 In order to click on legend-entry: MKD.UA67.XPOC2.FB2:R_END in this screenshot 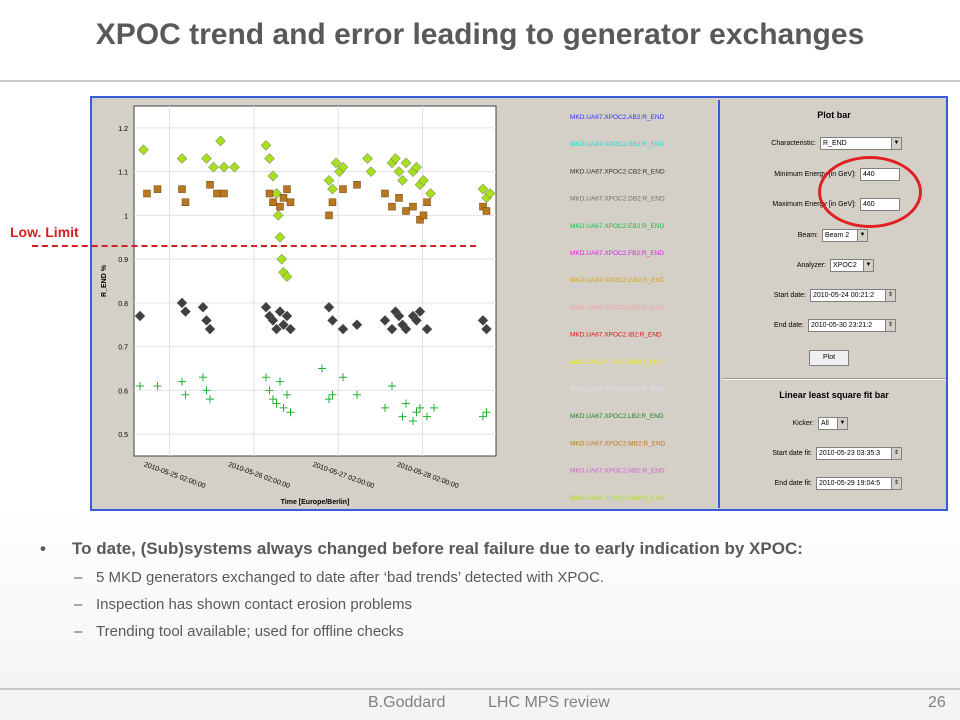, I will do `click(617, 253)`.